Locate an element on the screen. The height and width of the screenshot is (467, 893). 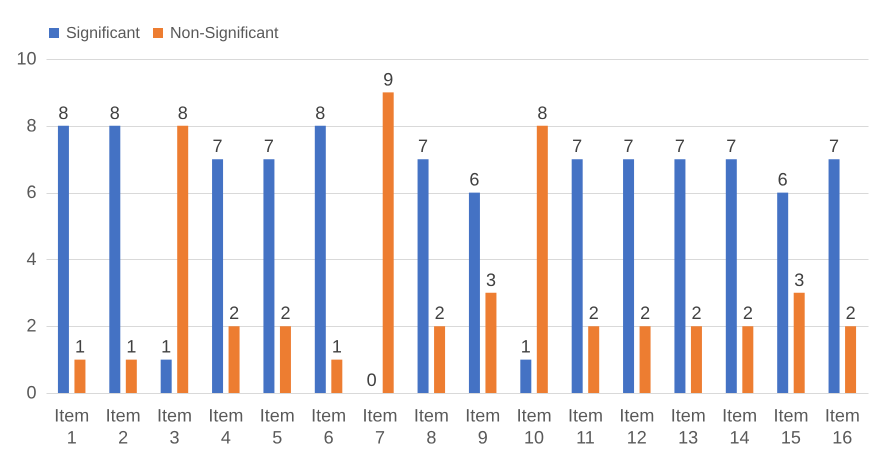
y-tick-label: 2 is located at coordinates (31, 326).